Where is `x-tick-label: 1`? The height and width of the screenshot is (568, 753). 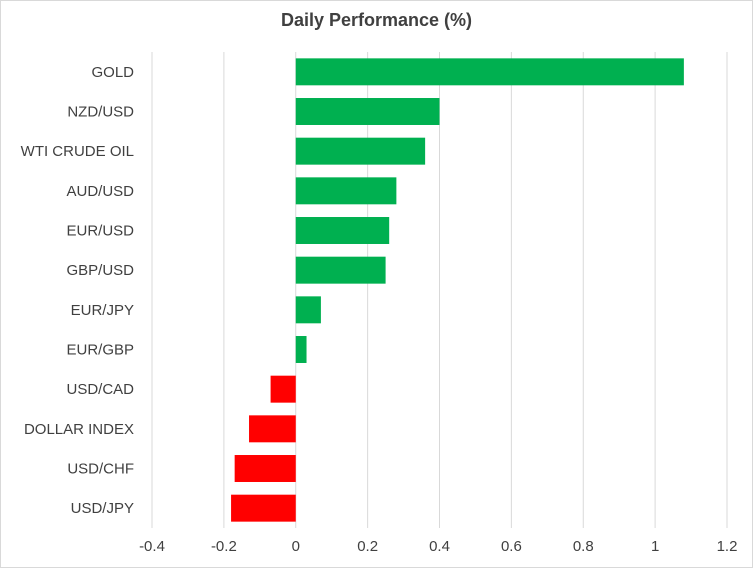 x-tick-label: 1 is located at coordinates (655, 546).